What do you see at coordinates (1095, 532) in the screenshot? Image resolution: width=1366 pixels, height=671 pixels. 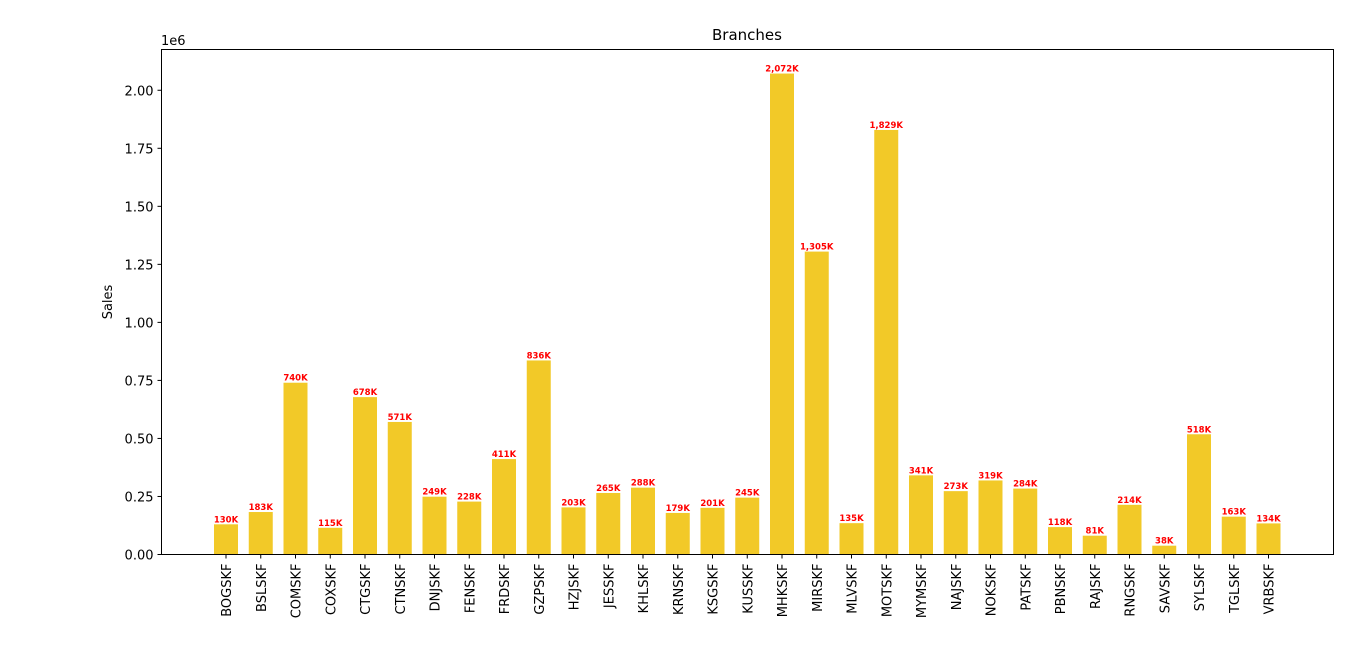 I see `data-label-rajskf: 81K` at bounding box center [1095, 532].